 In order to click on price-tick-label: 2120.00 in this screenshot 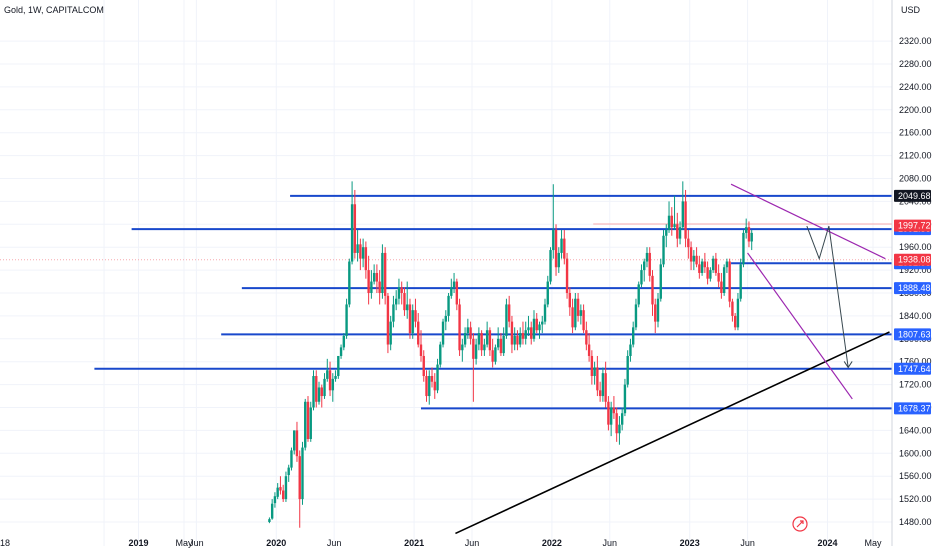, I will do `click(915, 156)`.